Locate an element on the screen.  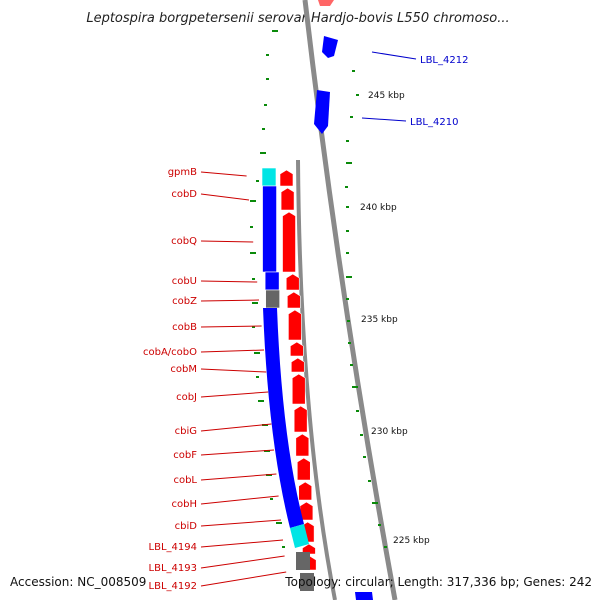
chromosome-backbone-inner is located at coordinates (316, 379).